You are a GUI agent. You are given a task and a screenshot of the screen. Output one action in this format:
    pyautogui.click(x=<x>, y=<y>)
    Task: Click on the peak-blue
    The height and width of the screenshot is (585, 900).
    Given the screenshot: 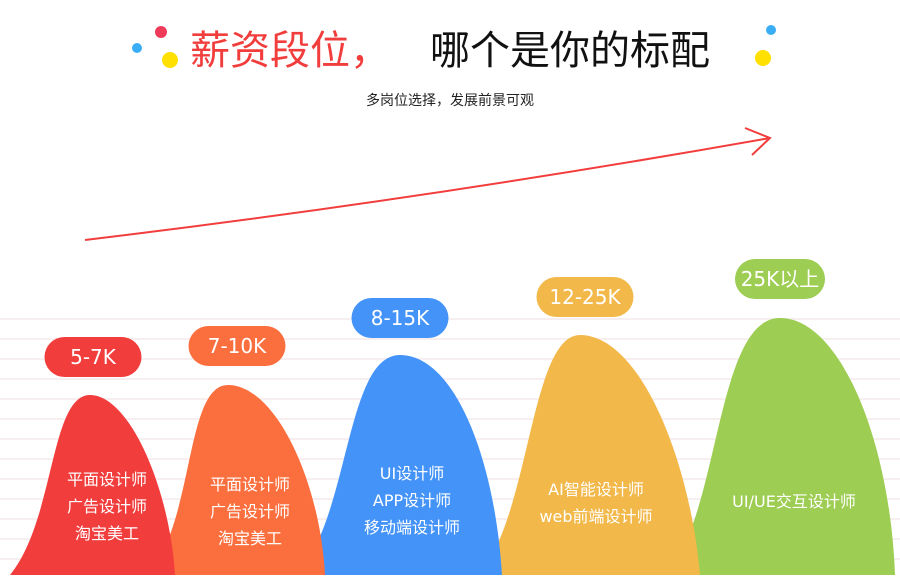 What is the action you would take?
    pyautogui.click(x=399, y=465)
    